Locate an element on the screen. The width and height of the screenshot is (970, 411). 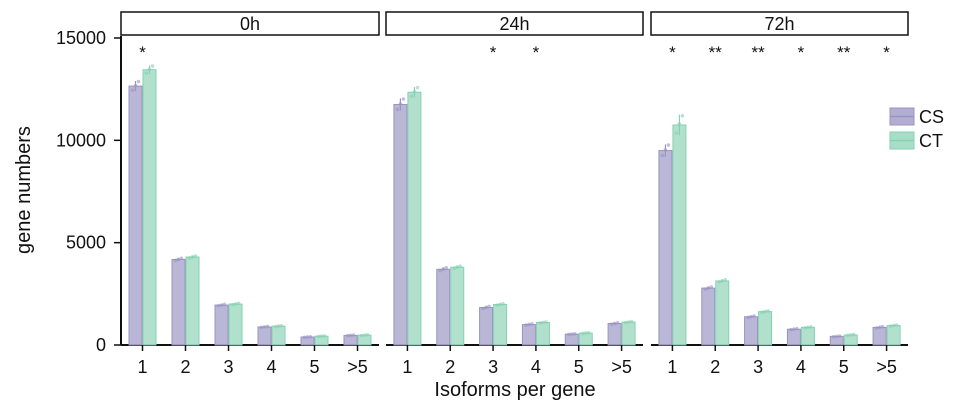
y-axis-label: gene numbers is located at coordinates (24, 190).